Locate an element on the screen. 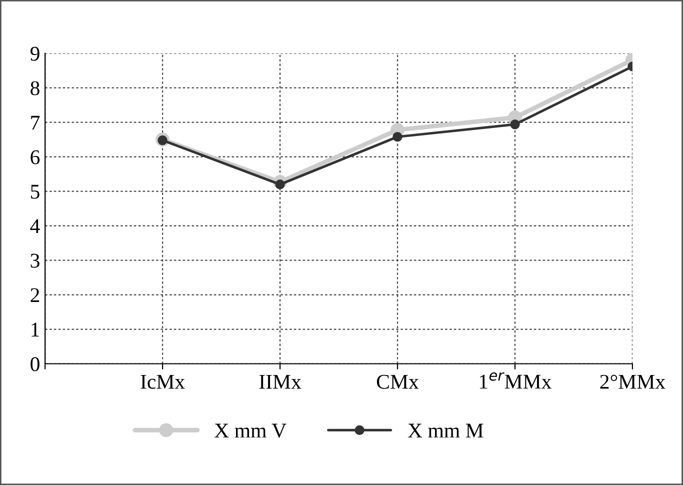 This screenshot has width=683, height=485. x-tick-label: 1$^{er}$MMx is located at coordinates (516, 380).